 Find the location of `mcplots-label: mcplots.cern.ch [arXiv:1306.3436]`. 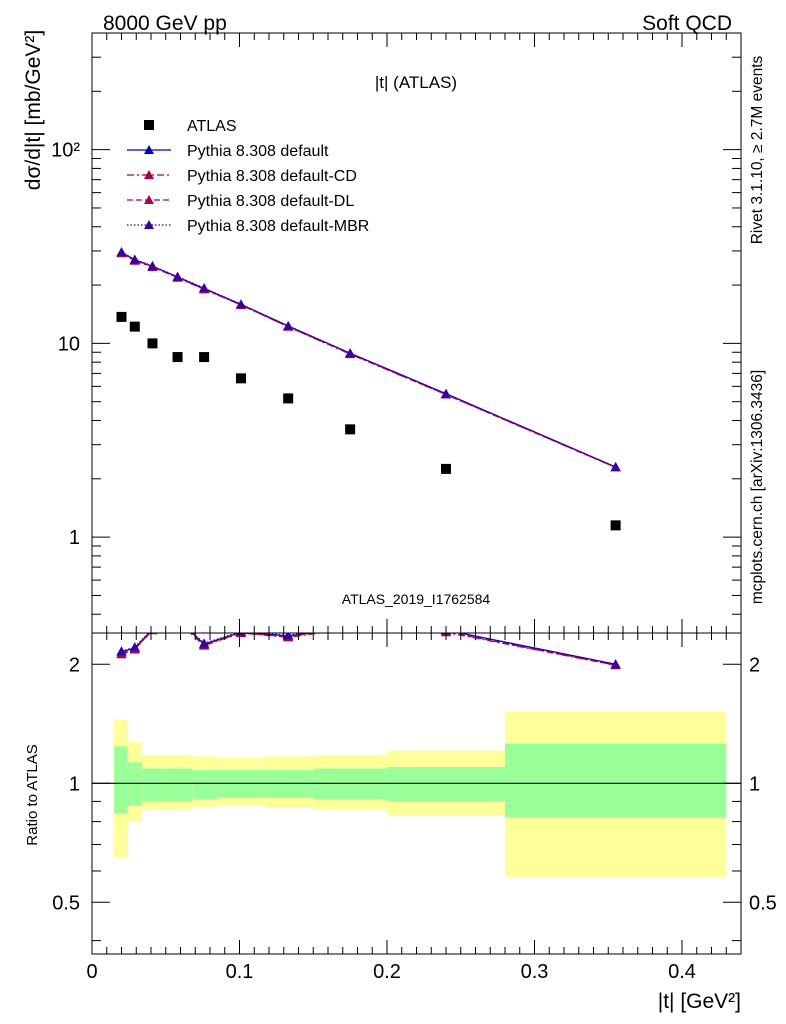

mcplots-label: mcplots.cern.ch [arXiv:1306.3436] is located at coordinates (757, 487).